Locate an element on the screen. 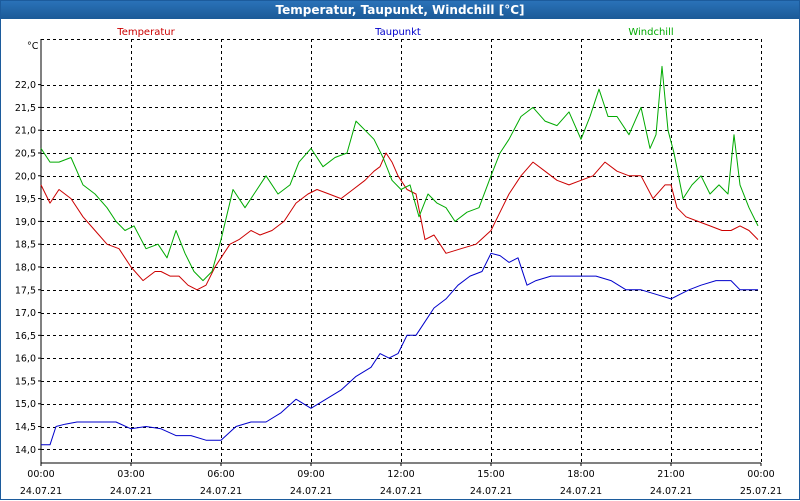 This screenshot has height=501, width=800. y-tick-label: 18,0 is located at coordinates (25, 267).